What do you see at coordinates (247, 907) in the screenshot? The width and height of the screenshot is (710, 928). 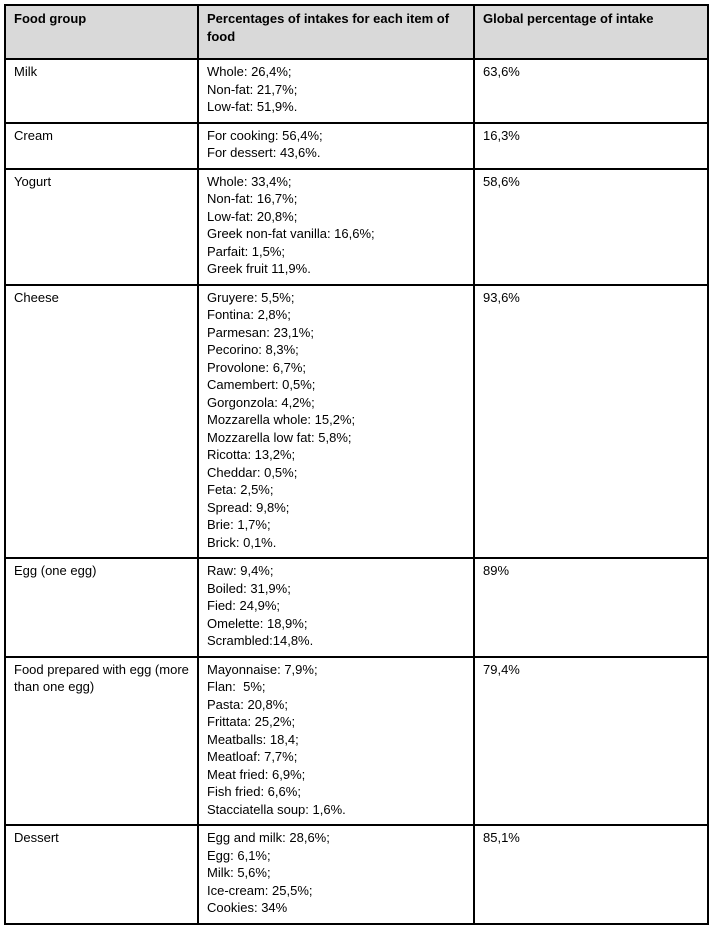 I see `item-line: Cookies: 34%` at bounding box center [247, 907].